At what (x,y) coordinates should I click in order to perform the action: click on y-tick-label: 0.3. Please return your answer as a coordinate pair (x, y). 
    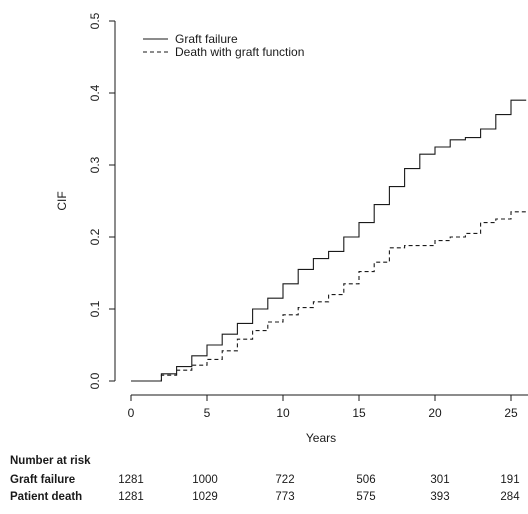
    Looking at the image, I should click on (95, 164).